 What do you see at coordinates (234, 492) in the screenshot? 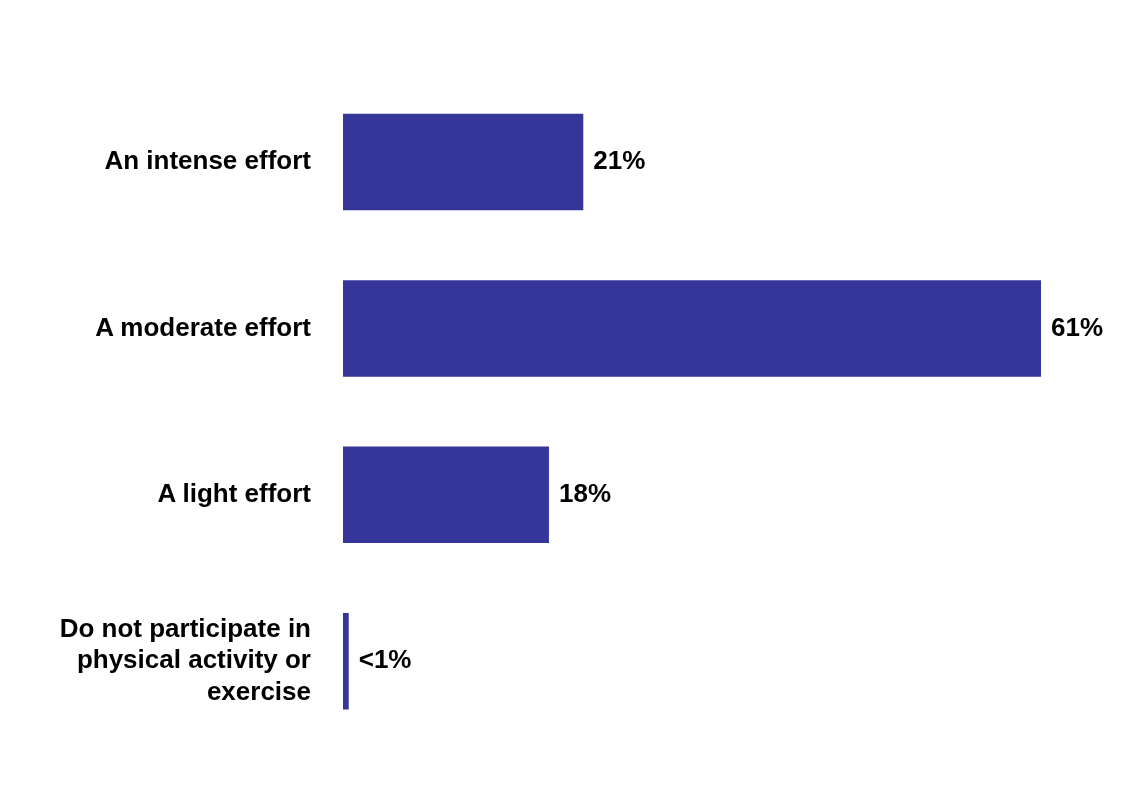
I see `y-tick-label: A light effort` at bounding box center [234, 492].